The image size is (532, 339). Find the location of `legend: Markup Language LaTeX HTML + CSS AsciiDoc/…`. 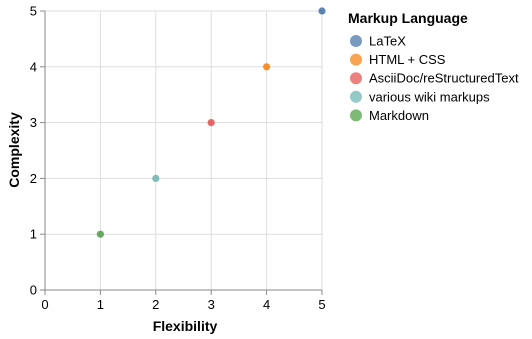

legend: Markup Language LaTeX HTML + CSS AsciiDoc/… is located at coordinates (433, 66).